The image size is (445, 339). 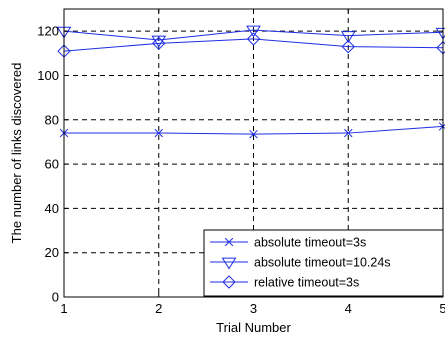 I want to click on legend-label: absolute timeout=10.24s, so click(x=322, y=263).